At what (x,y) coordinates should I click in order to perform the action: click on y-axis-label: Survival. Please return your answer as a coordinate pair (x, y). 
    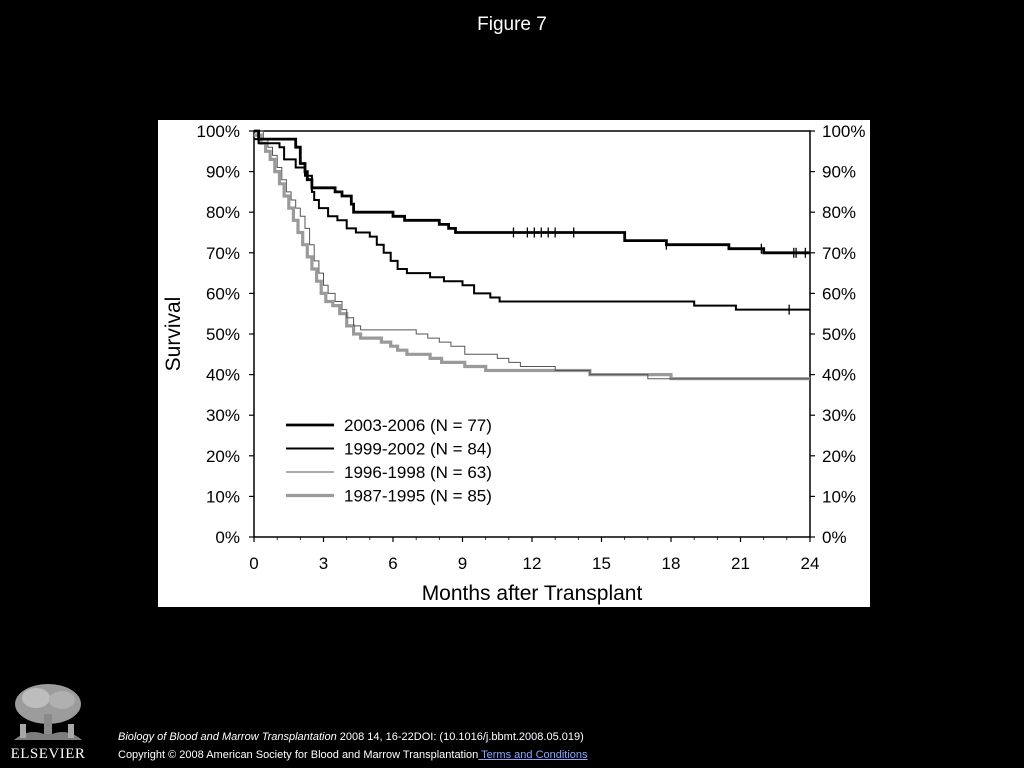
    Looking at the image, I should click on (173, 334).